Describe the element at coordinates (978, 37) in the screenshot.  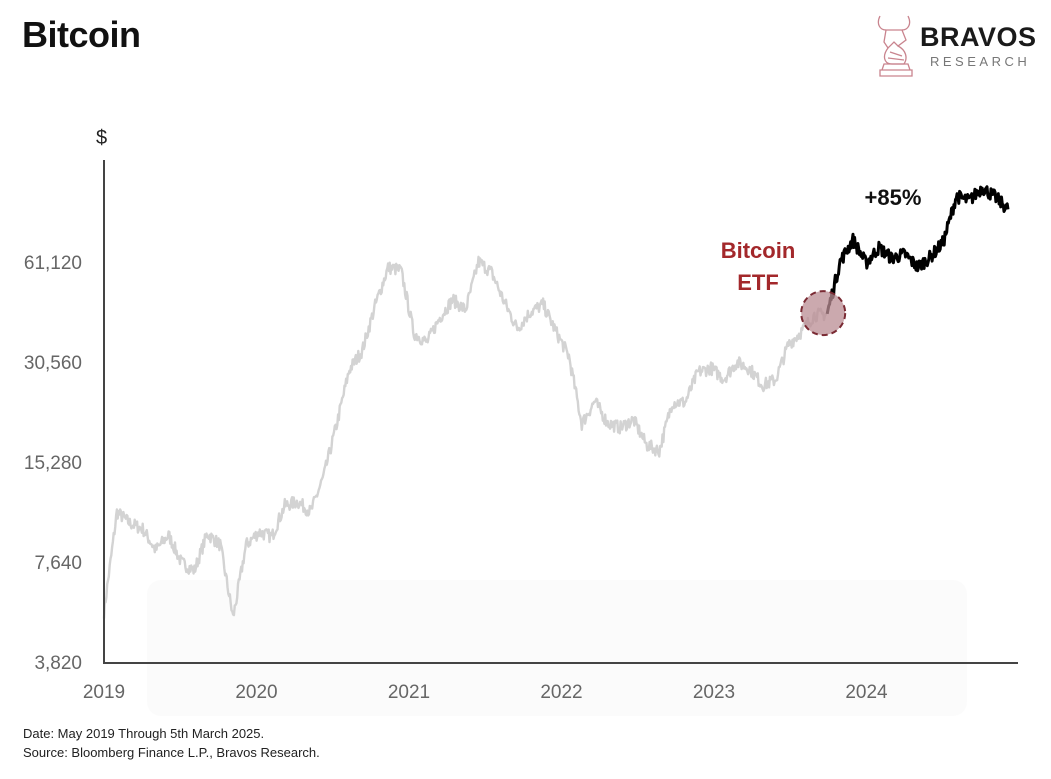
I see `logo-name: BRAVOS` at that location.